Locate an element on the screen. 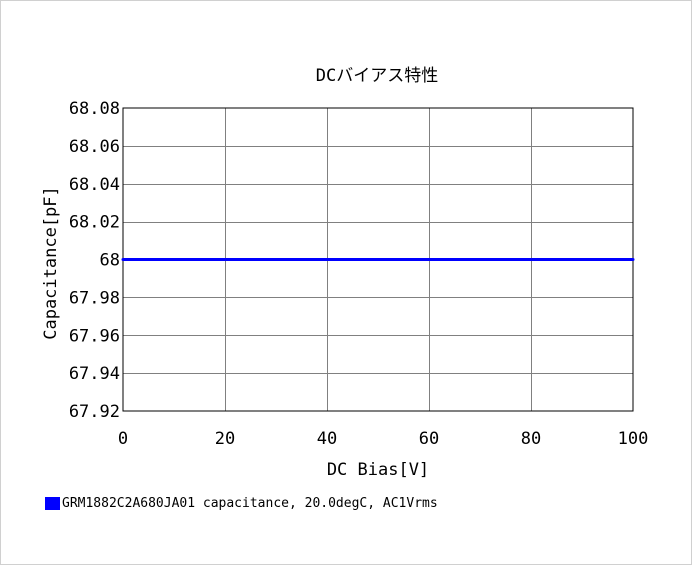  y-tick-label: 68 is located at coordinates (110, 261).